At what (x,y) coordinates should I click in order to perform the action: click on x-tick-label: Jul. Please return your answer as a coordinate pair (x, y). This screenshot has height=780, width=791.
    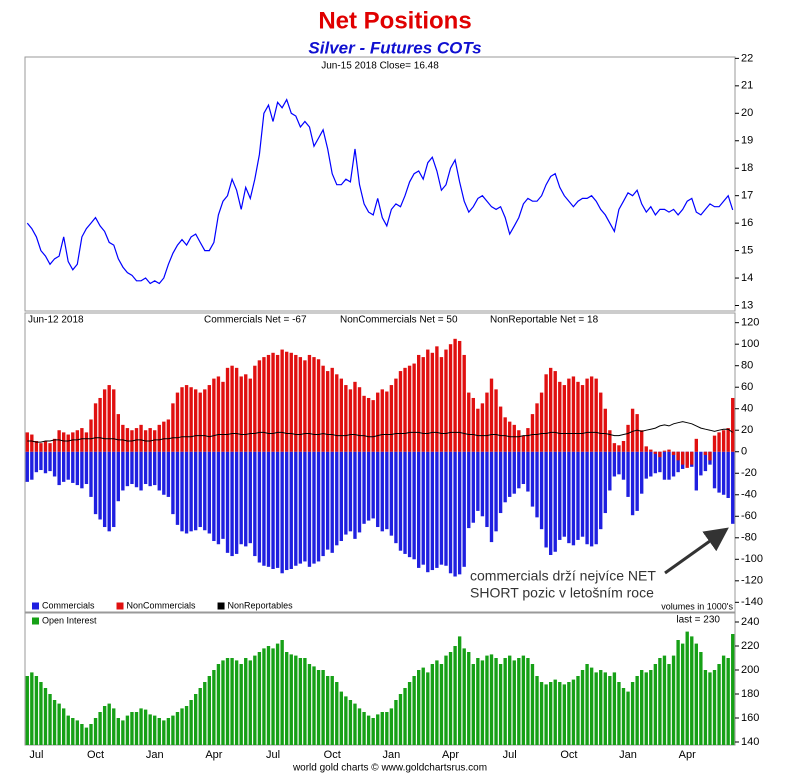
    Looking at the image, I should click on (36, 755).